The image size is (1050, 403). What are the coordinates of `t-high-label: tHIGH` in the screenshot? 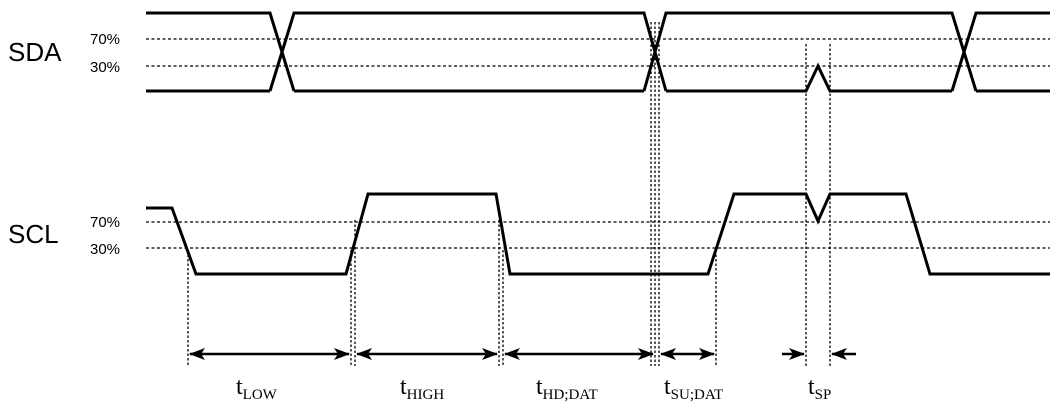 It's located at (422, 388).